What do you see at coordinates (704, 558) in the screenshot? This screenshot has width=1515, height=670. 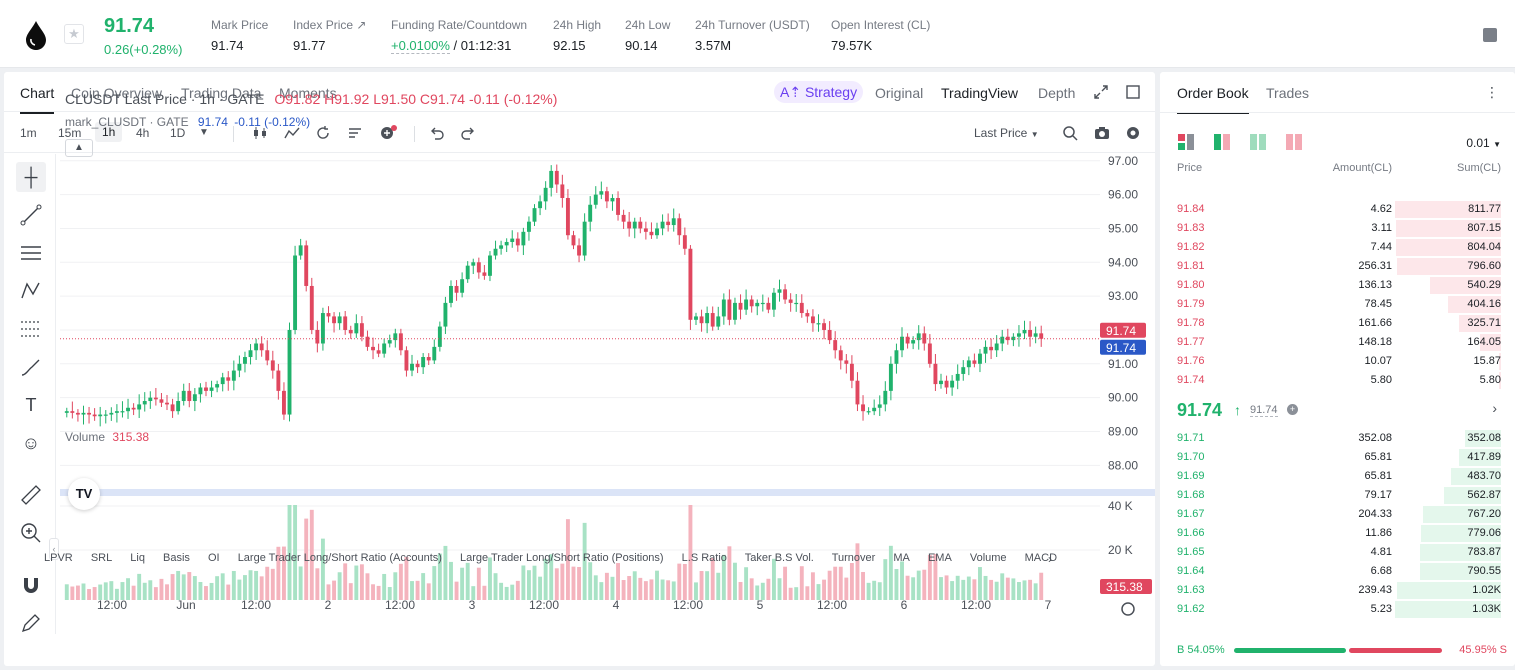 I see `indicator-ls-ratio: L.S Ratio` at bounding box center [704, 558].